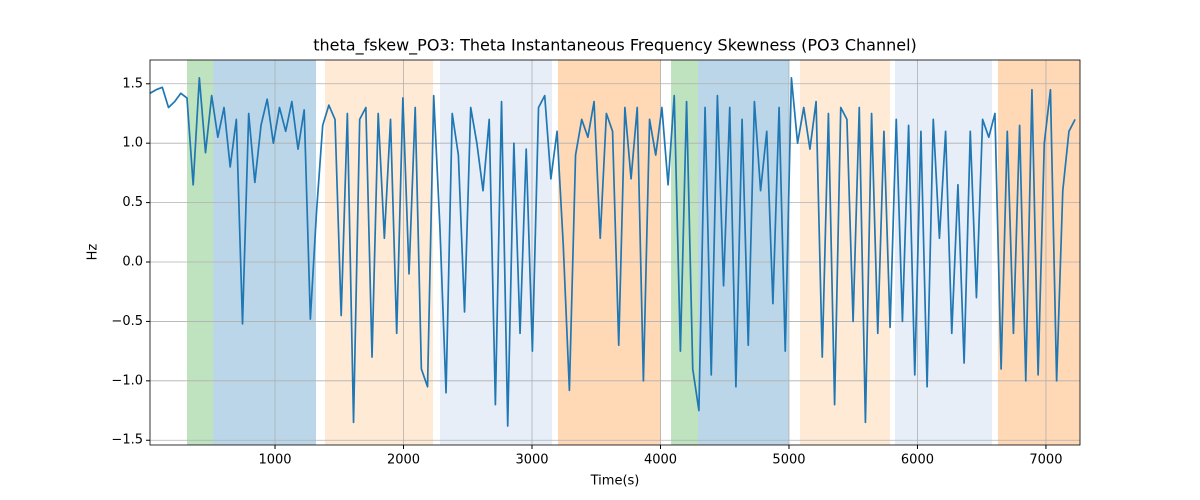  Describe the element at coordinates (615, 481) in the screenshot. I see `x-axis-label: Time(s)` at that location.